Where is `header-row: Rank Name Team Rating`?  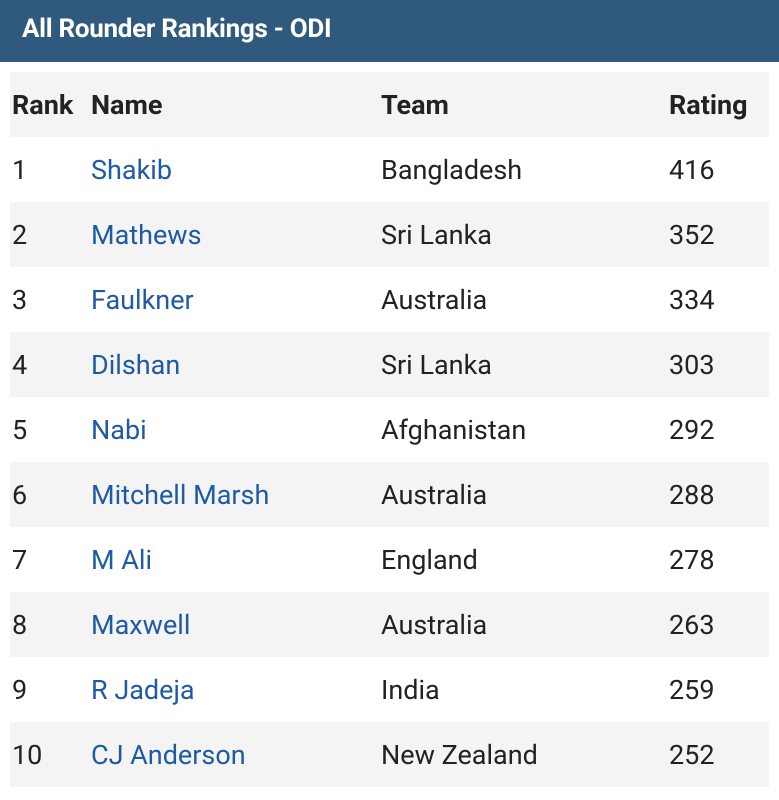 header-row: Rank Name Team Rating is located at coordinates (389, 104).